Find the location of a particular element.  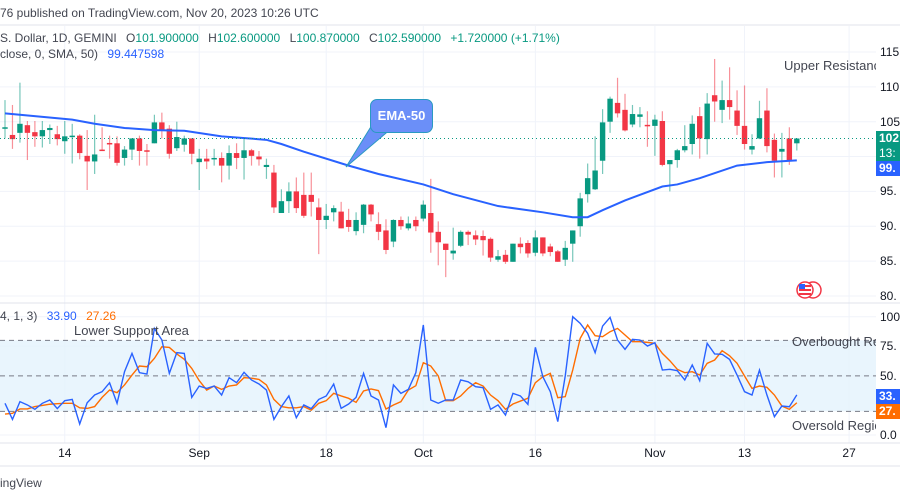

time-tick-label: 13 is located at coordinates (744, 453).